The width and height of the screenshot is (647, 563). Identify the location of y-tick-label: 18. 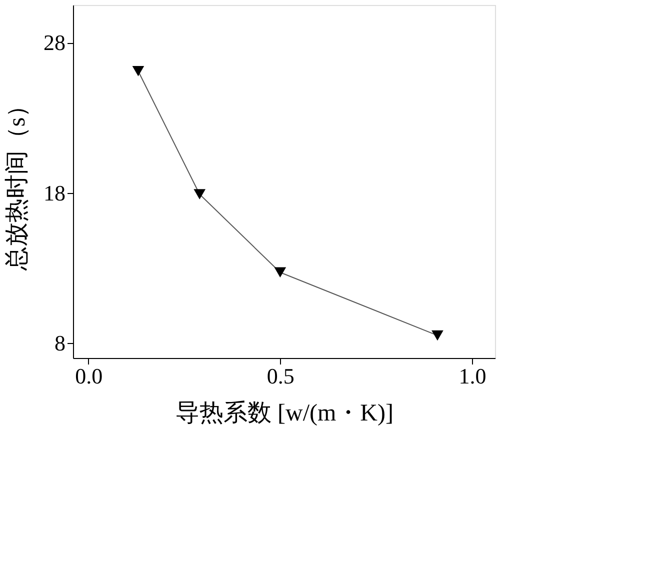
(55, 193).